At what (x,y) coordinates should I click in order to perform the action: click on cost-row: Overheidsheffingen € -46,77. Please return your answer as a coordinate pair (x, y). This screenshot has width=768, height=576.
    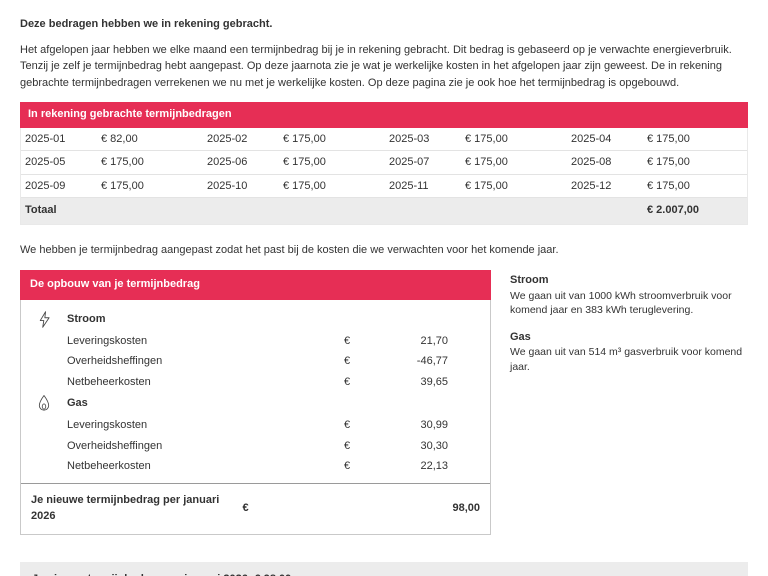
    Looking at the image, I should click on (255, 361).